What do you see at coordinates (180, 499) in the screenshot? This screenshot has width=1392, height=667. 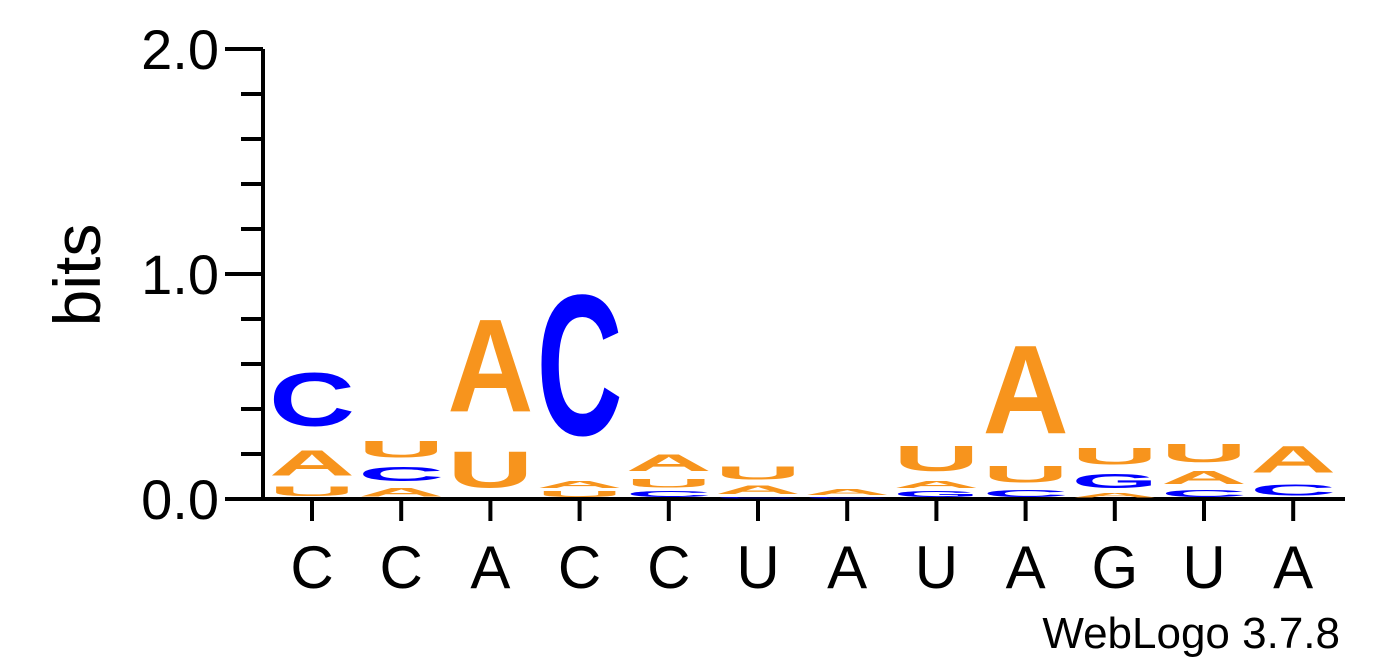 I see `y-tick-label: 0.0` at bounding box center [180, 499].